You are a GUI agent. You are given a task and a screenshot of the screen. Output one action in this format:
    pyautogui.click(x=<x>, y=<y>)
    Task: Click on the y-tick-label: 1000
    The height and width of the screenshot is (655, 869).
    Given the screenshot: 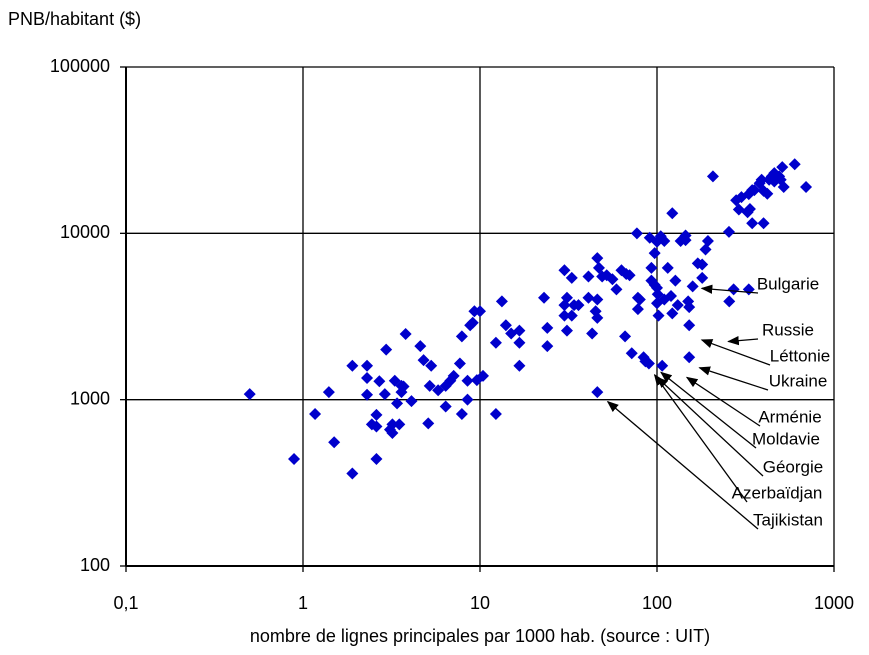 What is the action you would take?
    pyautogui.click(x=90, y=398)
    